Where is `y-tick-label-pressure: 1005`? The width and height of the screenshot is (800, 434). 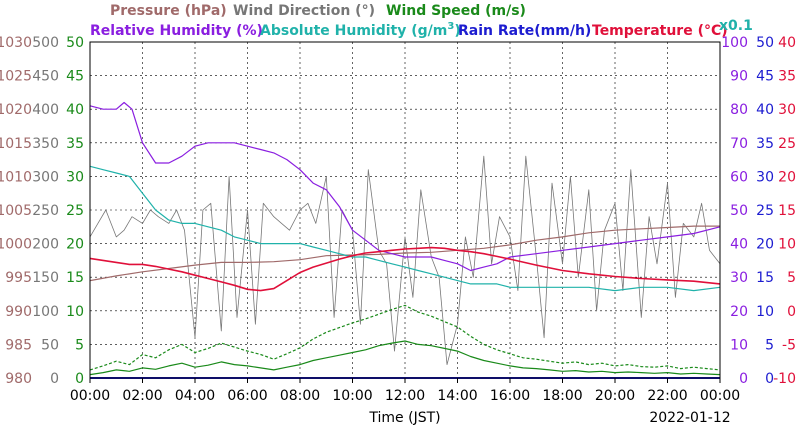 y-tick-label-pressure: 1005 is located at coordinates (16, 211).